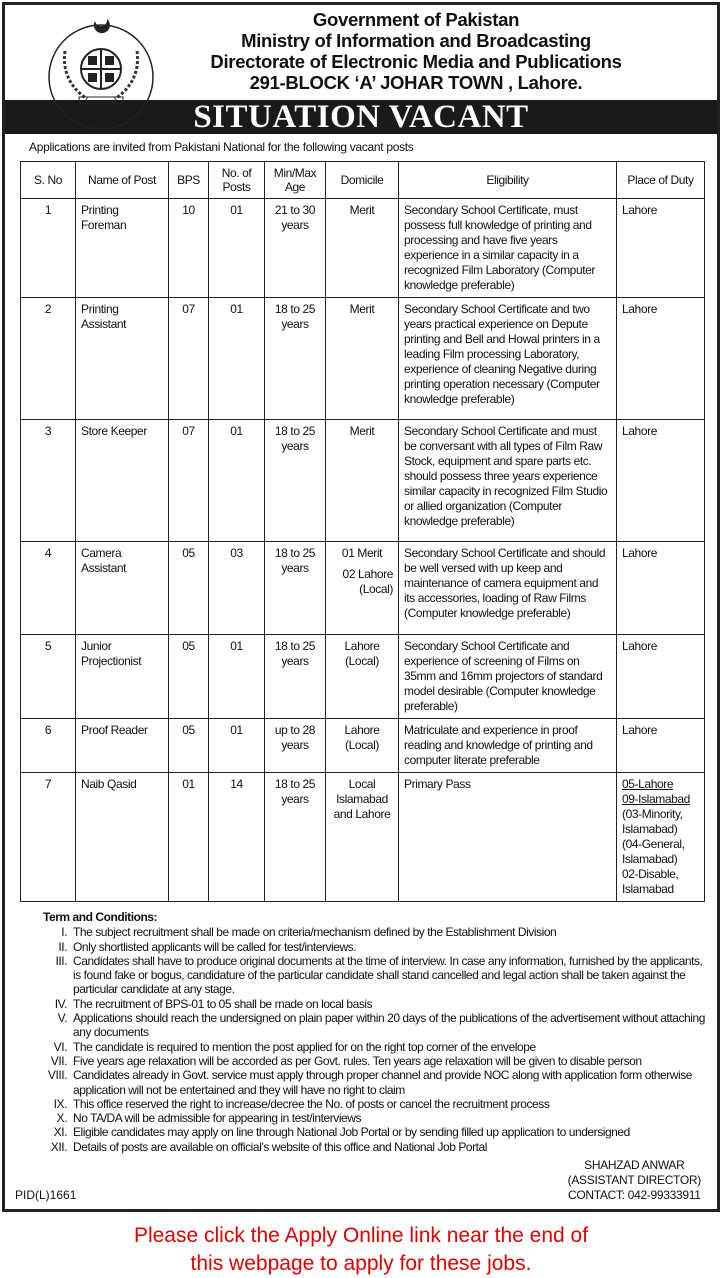 This screenshot has width=722, height=1278. Describe the element at coordinates (64, 932) in the screenshot. I see `term-number: I.` at that location.